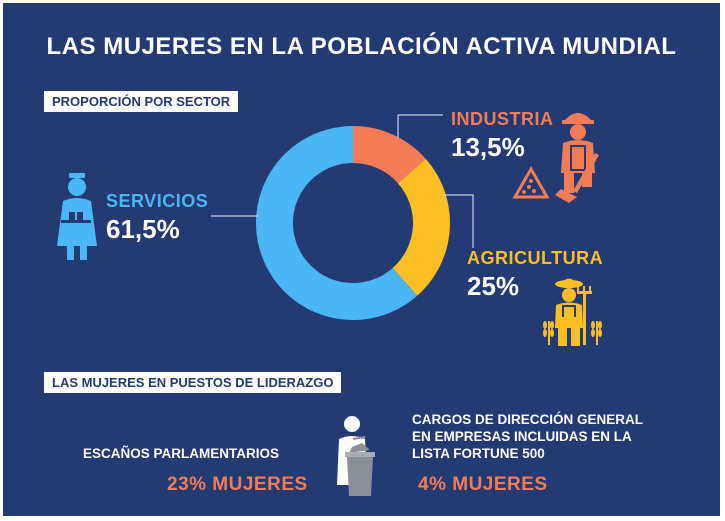 The height and width of the screenshot is (521, 725). What do you see at coordinates (502, 119) in the screenshot?
I see `industria-name: INDUSTRIA` at bounding box center [502, 119].